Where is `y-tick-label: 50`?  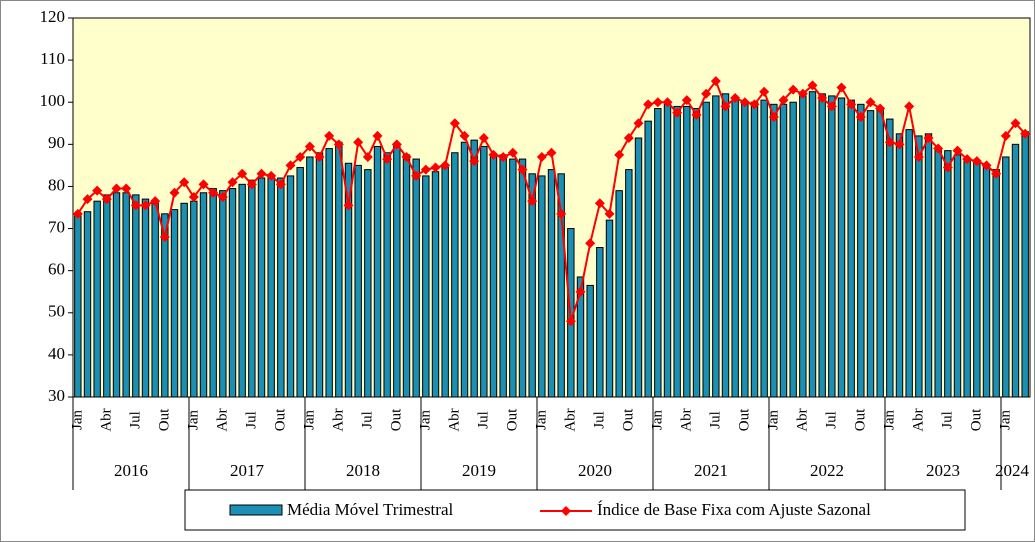 y-tick-label: 50 is located at coordinates (56, 311).